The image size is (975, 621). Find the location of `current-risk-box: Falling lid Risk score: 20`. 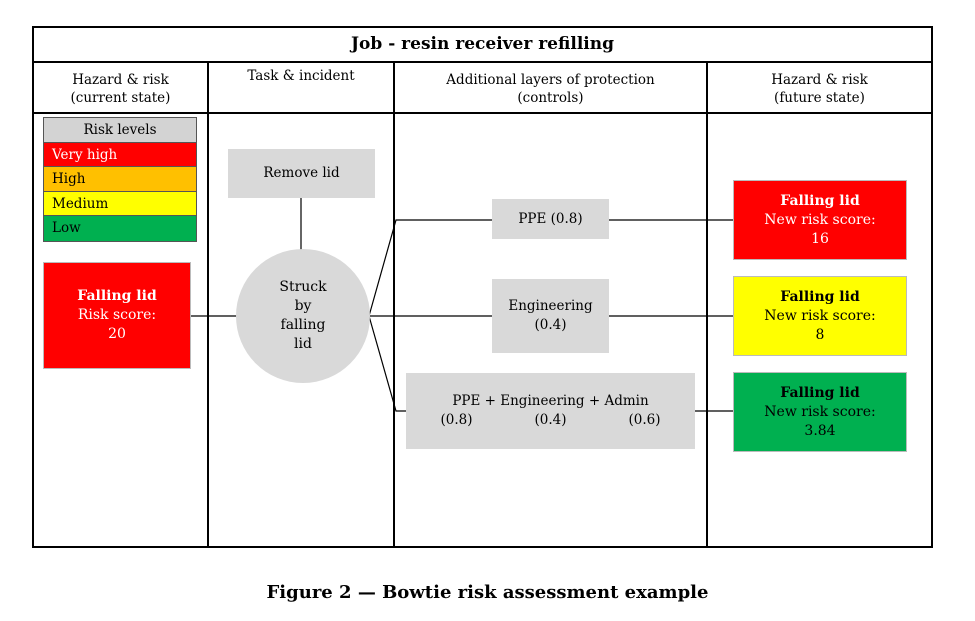

current-risk-box: Falling lid Risk score: 20 is located at coordinates (117, 315).